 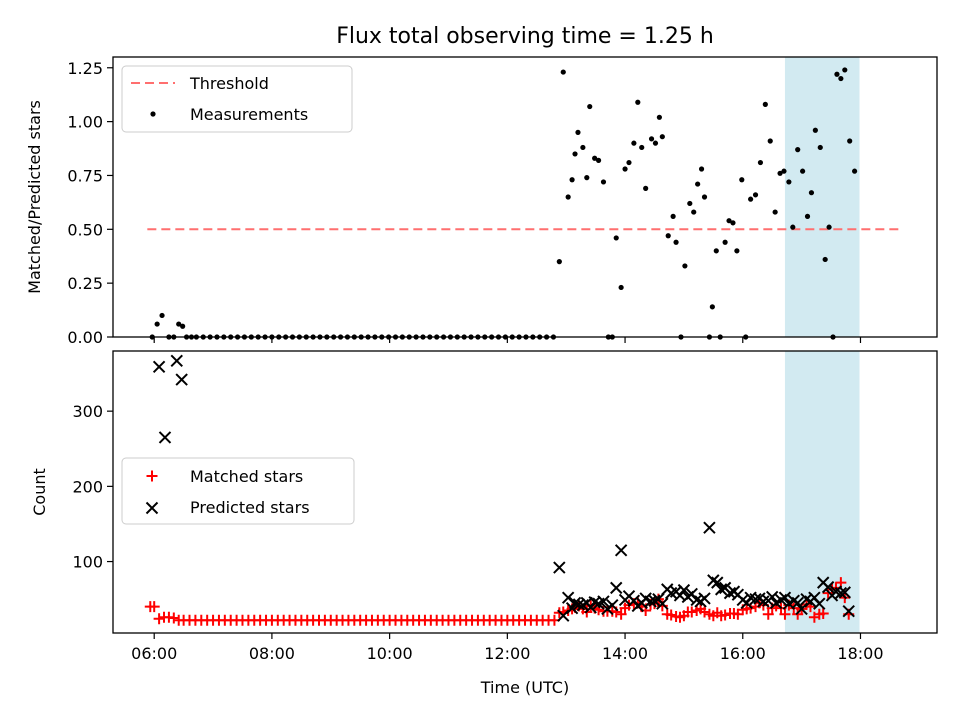 I want to click on x-tick-label: 18:00, so click(x=860, y=653).